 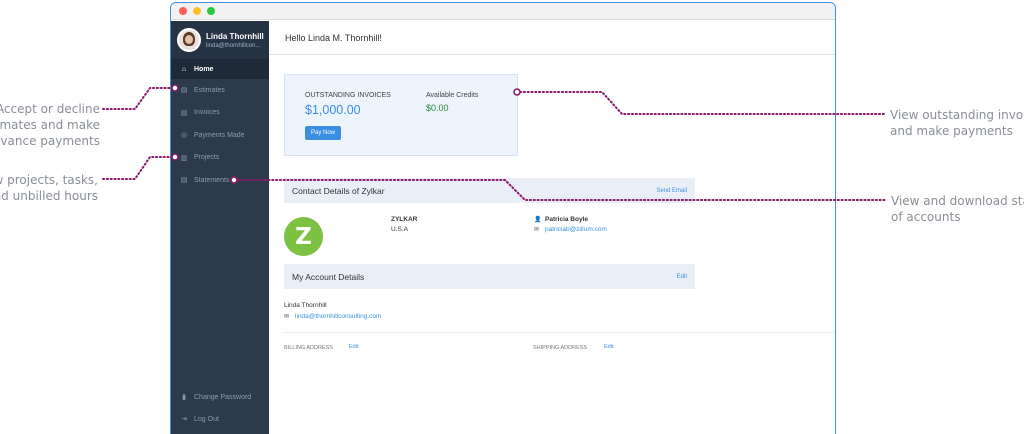 I want to click on contact-details-header: Contact Details of Zylkar Send Email, so click(x=489, y=190).